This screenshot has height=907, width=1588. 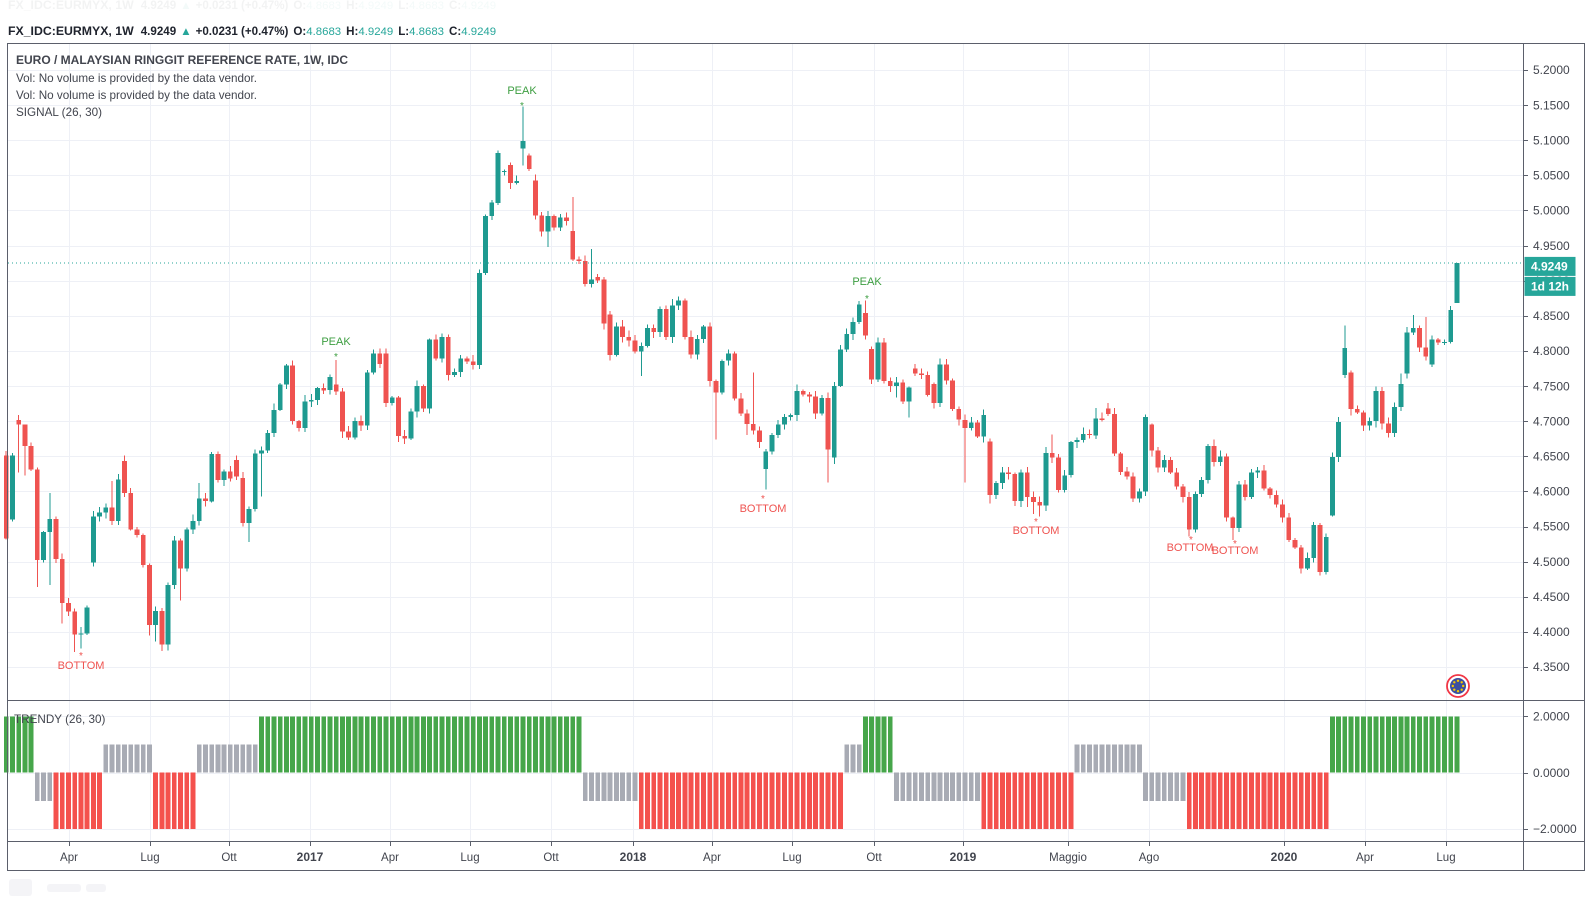 I want to click on svg-text: 4.7000, so click(x=1551, y=421).